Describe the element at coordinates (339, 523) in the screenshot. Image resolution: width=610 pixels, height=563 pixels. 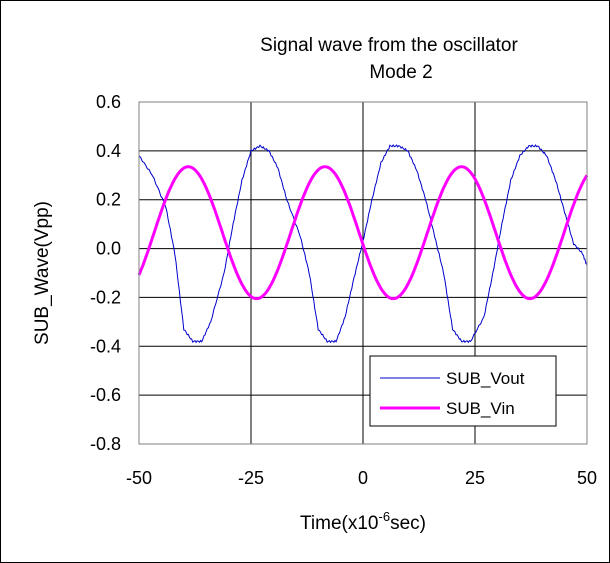
I see `x-axis-label-main: Time(x10` at that location.